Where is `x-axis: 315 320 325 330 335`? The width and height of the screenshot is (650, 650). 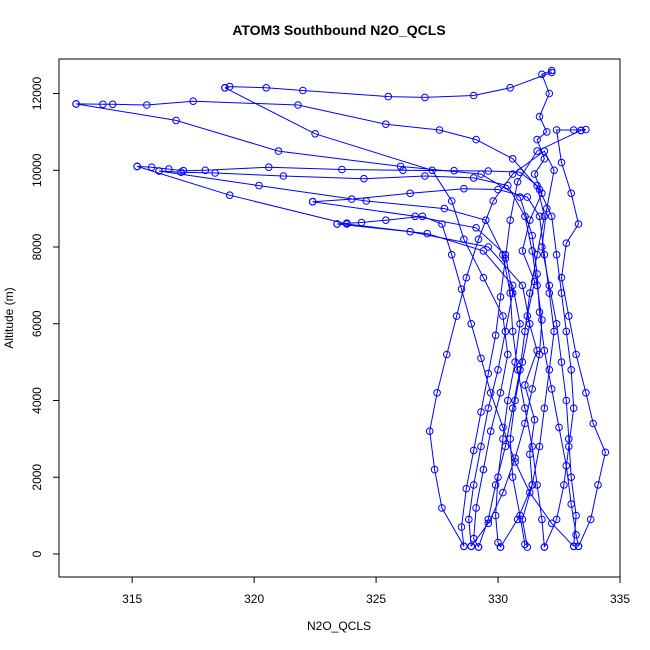
x-axis: 315 320 325 330 335 is located at coordinates (376, 591).